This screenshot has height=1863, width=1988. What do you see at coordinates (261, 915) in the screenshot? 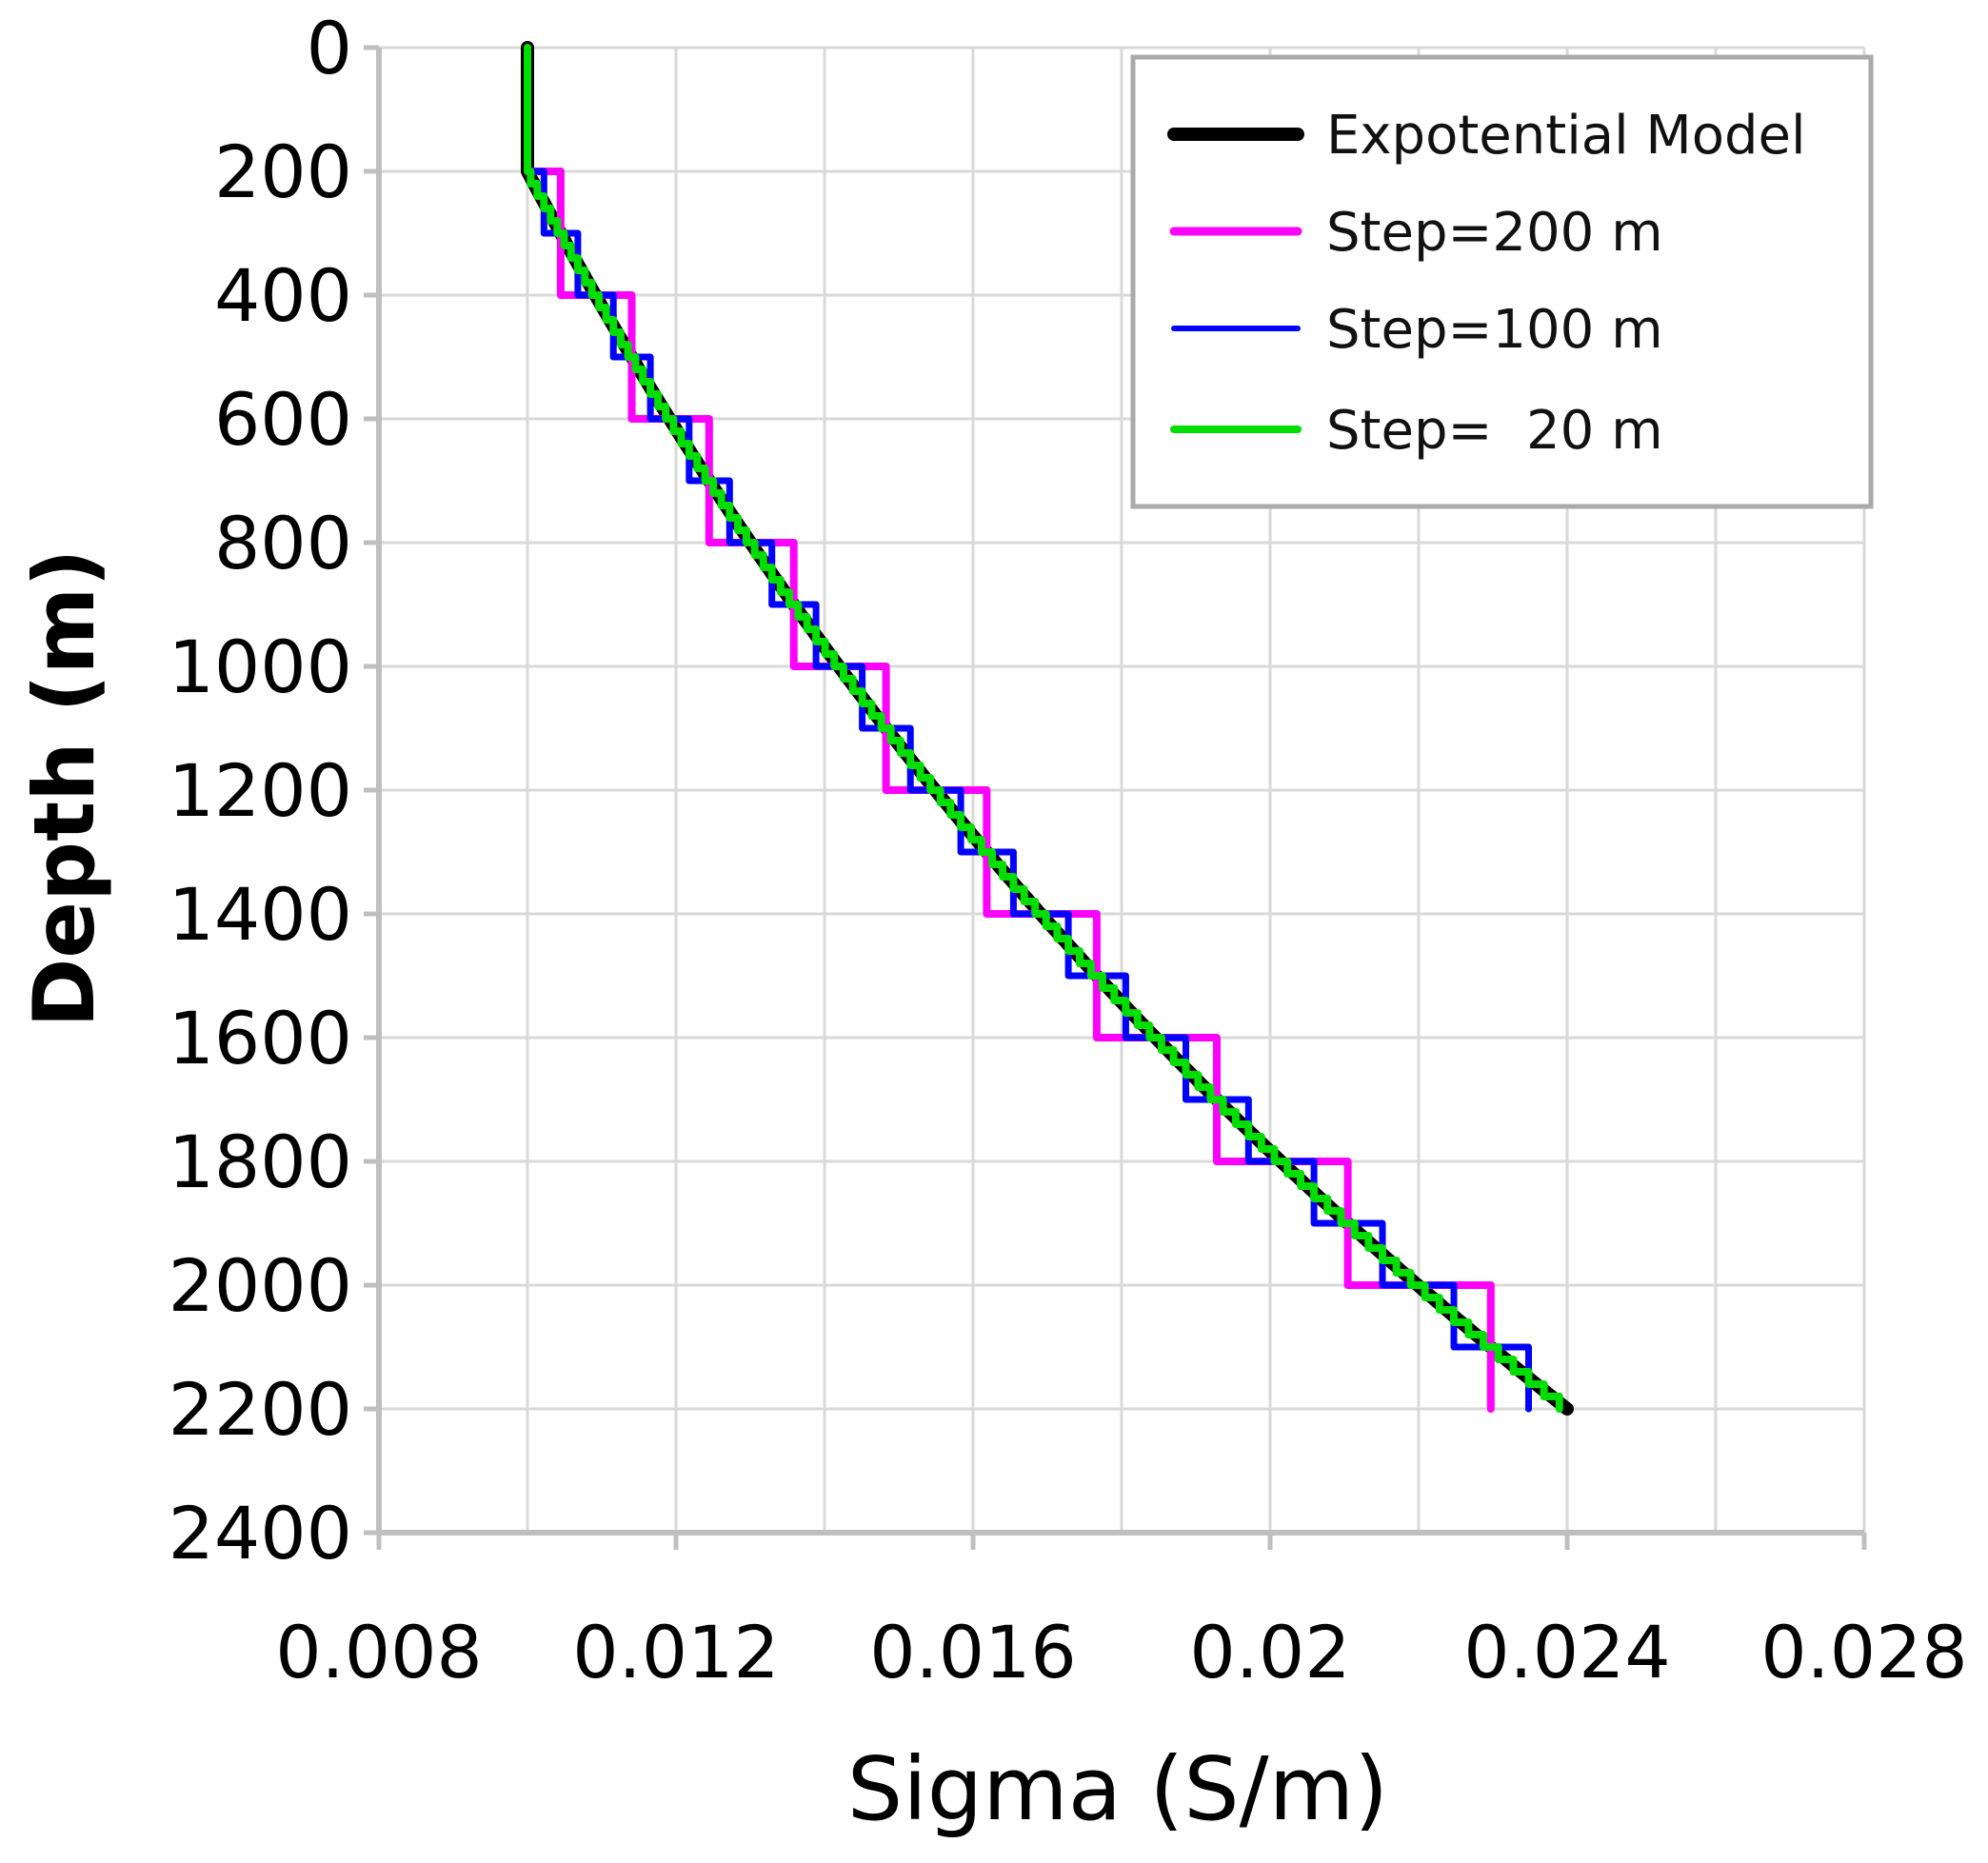
I see `y-tick-label: 1400` at bounding box center [261, 915].